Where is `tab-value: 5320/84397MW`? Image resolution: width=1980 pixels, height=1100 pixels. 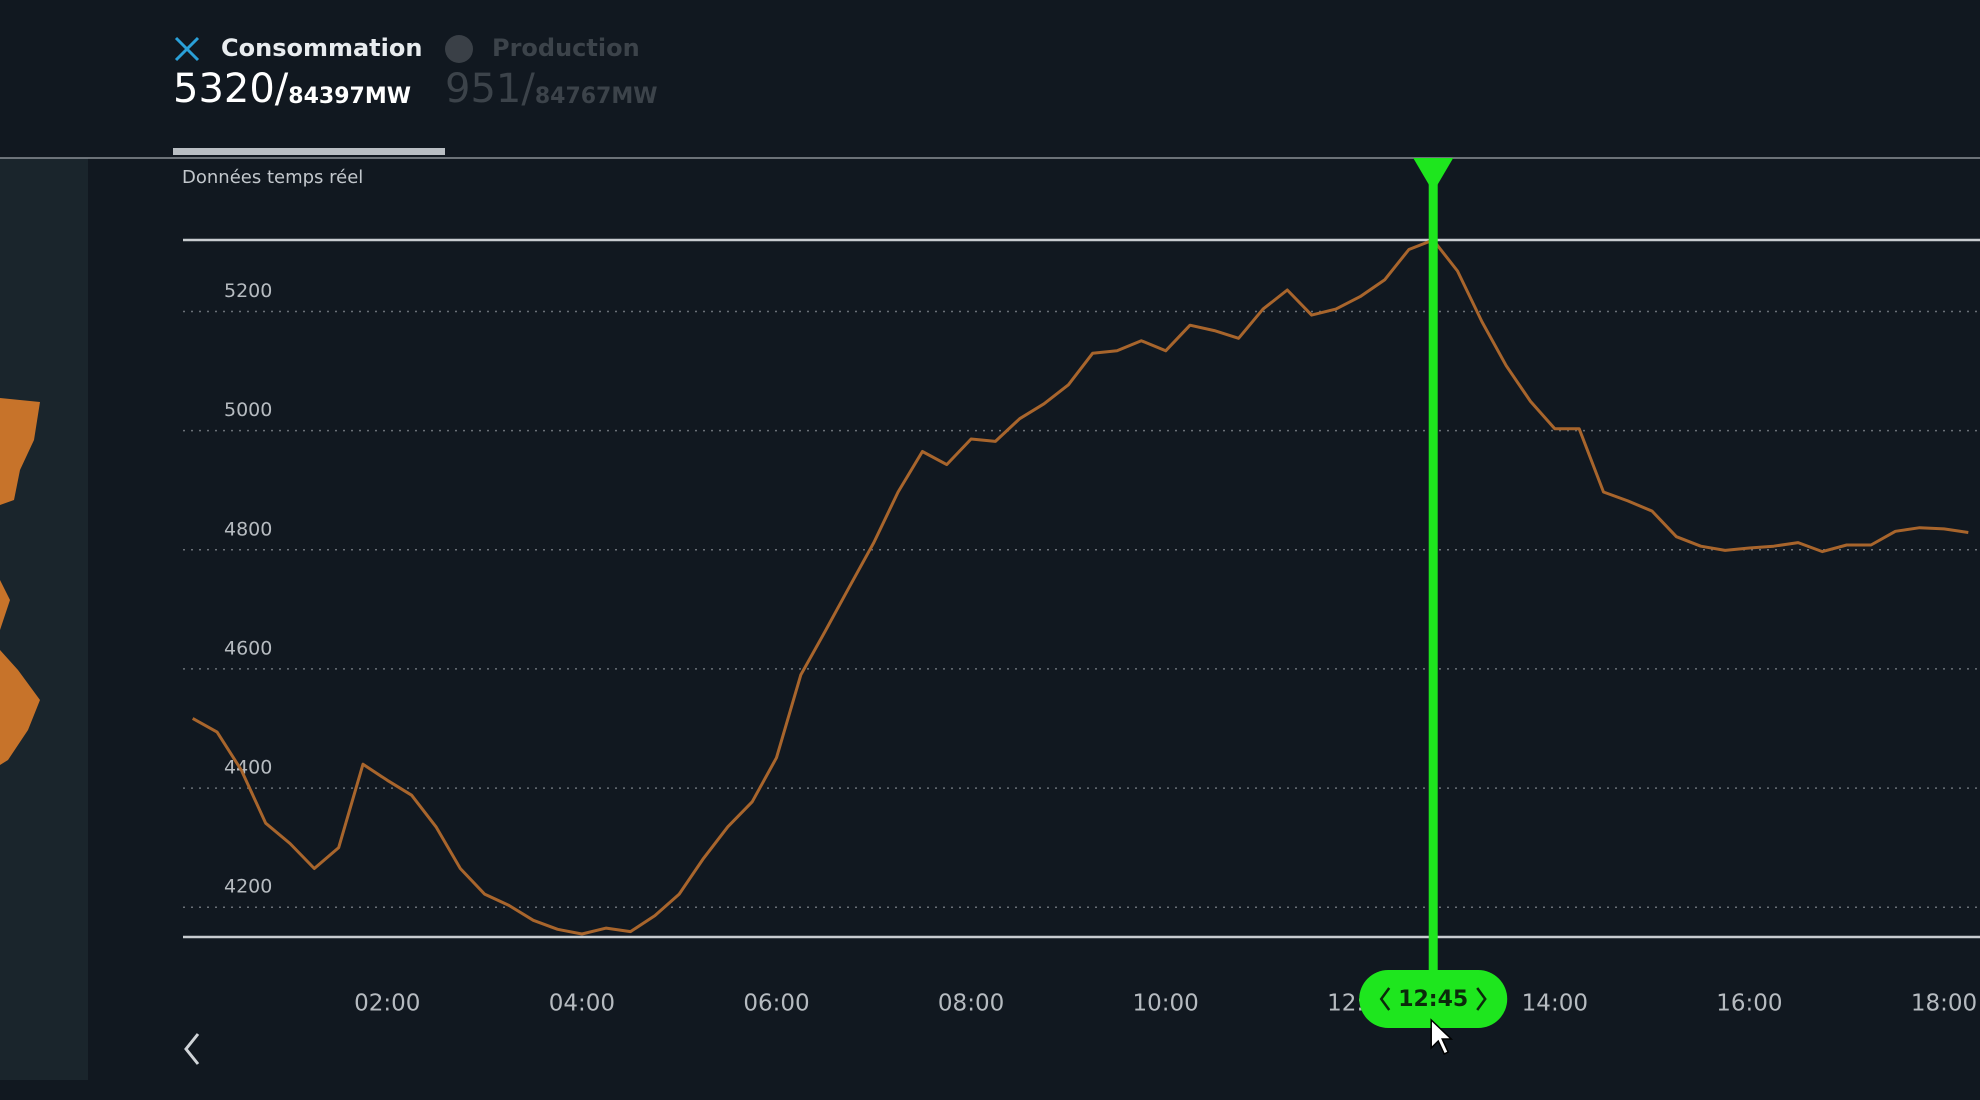 tab-value: 5320/84397MW is located at coordinates (292, 89).